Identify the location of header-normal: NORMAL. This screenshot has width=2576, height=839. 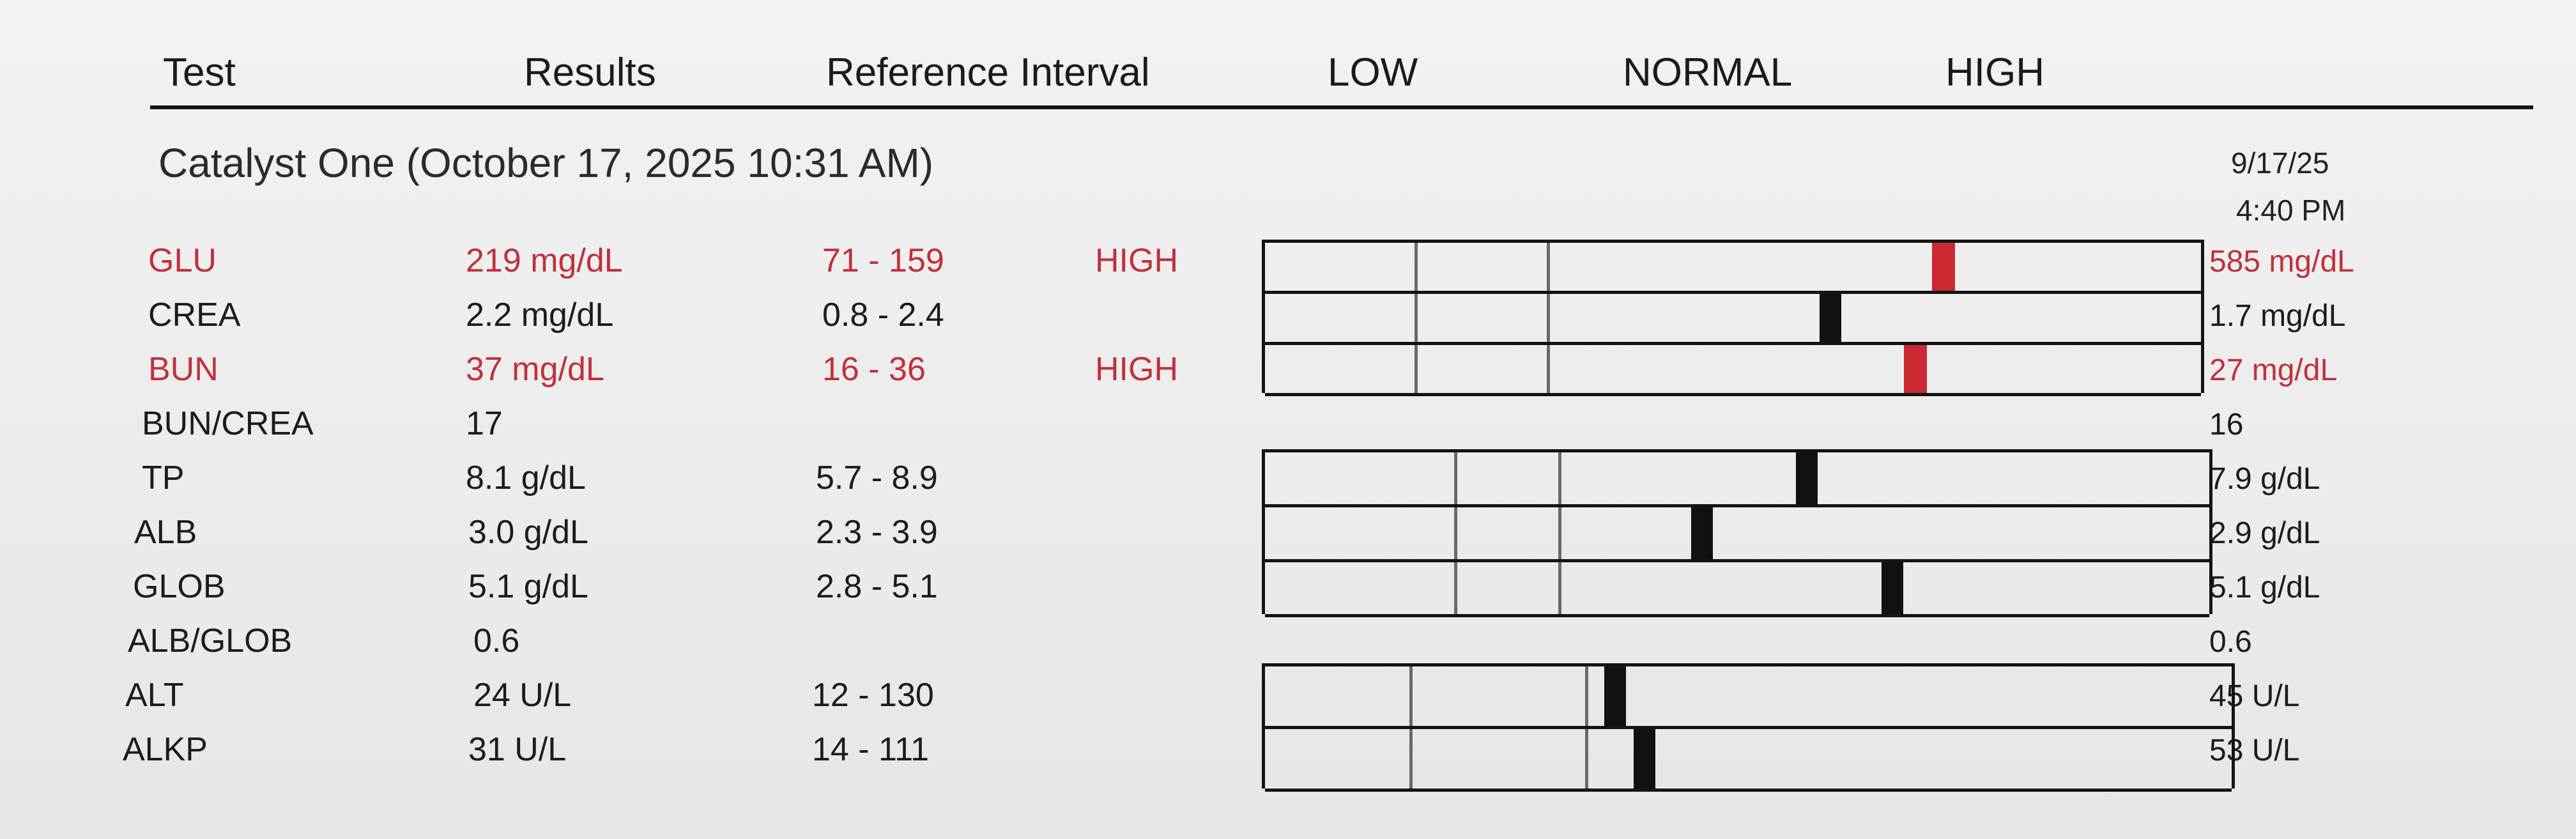
(1708, 72).